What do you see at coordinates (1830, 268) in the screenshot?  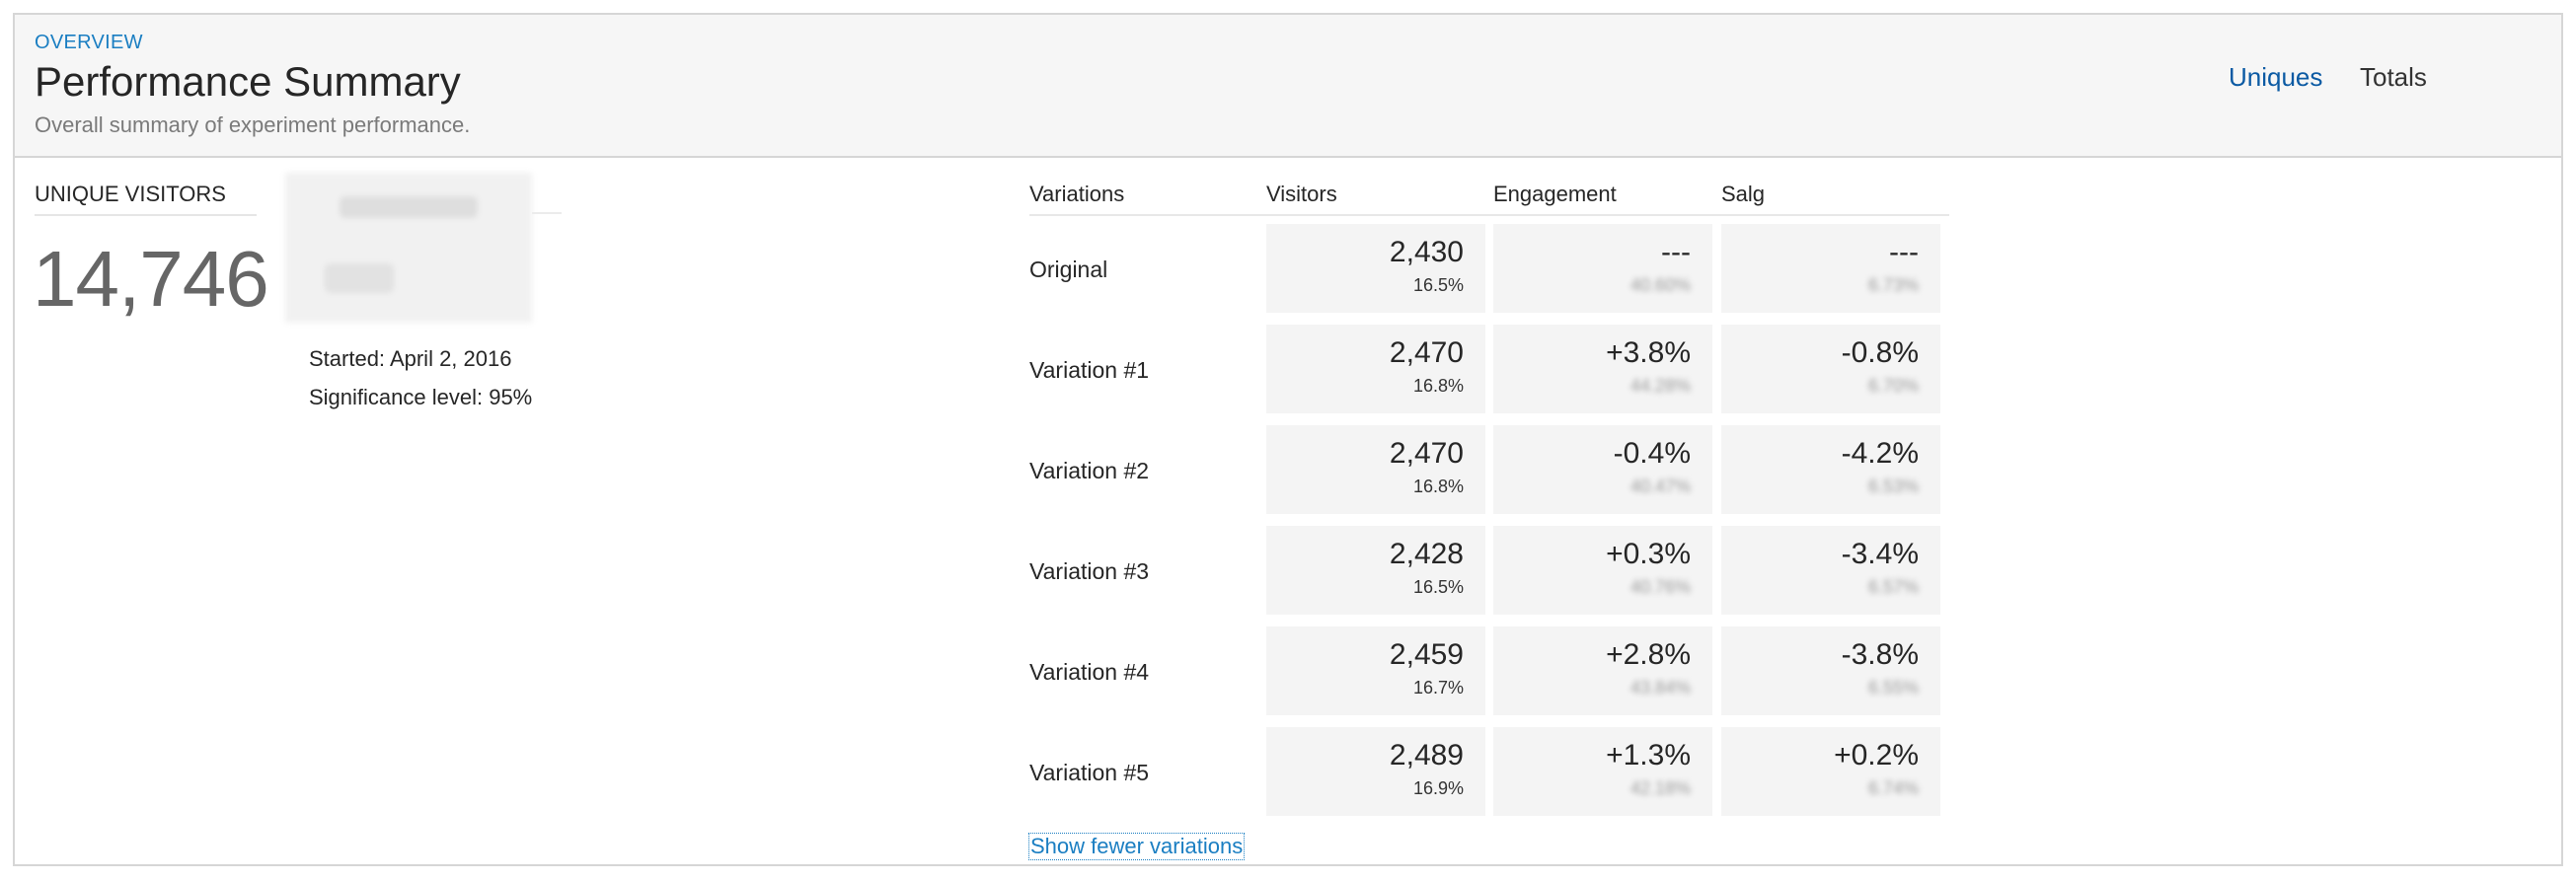 I see `salg-cell: --- 6.73%` at bounding box center [1830, 268].